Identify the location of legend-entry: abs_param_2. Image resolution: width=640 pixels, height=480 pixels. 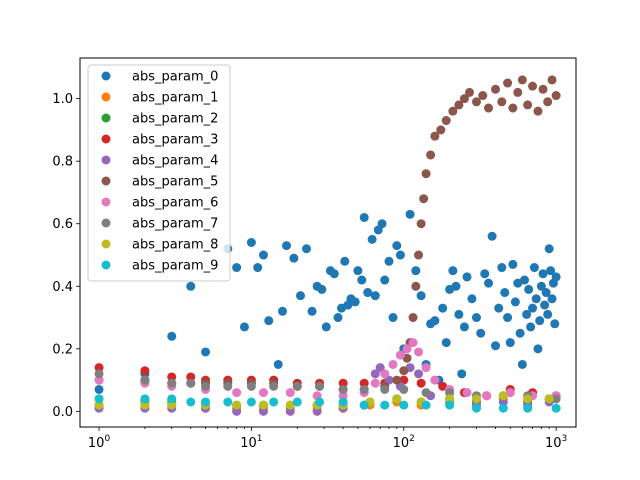
(159, 119).